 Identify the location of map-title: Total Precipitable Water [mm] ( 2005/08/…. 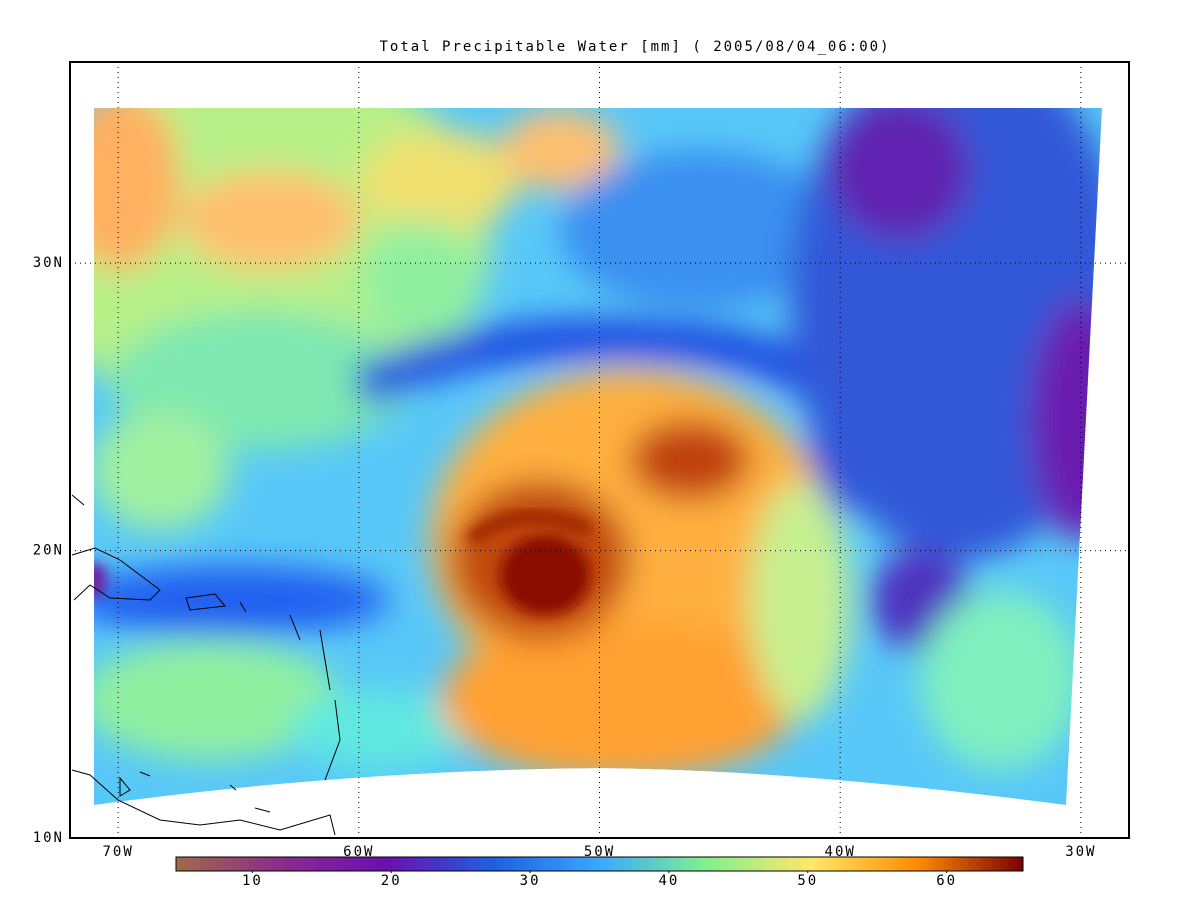
(634, 47).